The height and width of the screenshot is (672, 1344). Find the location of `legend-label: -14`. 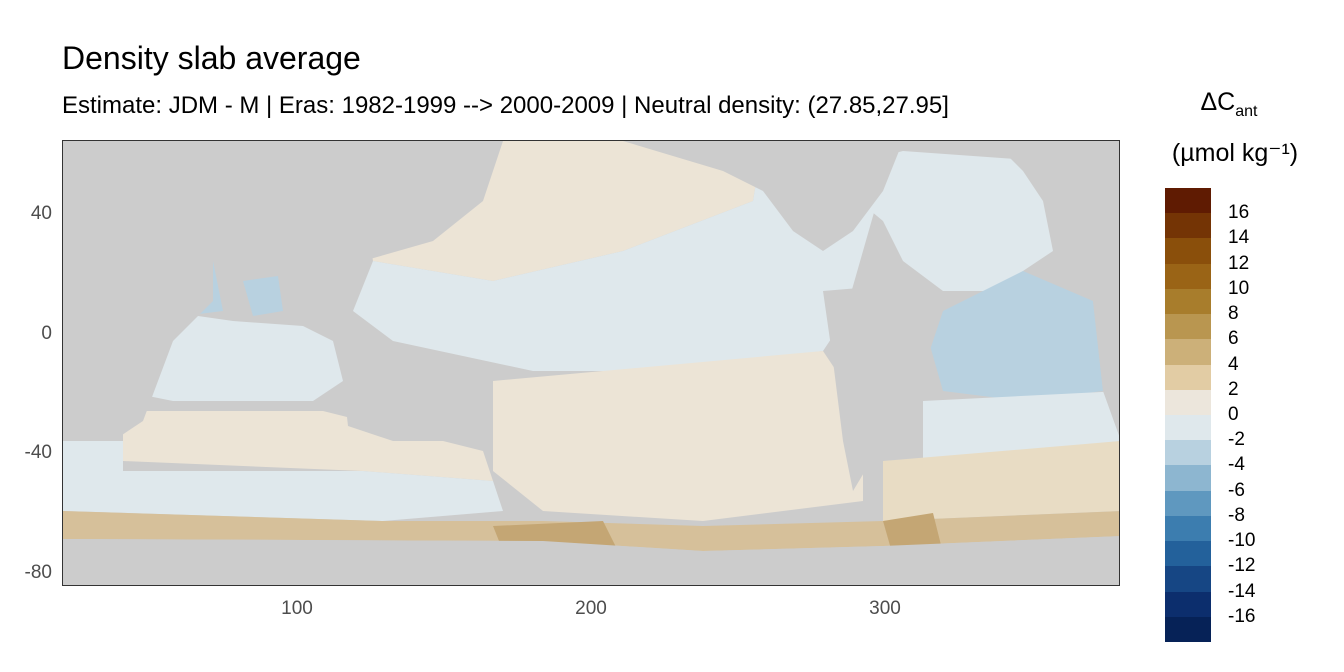

legend-label: -14 is located at coordinates (1242, 591).